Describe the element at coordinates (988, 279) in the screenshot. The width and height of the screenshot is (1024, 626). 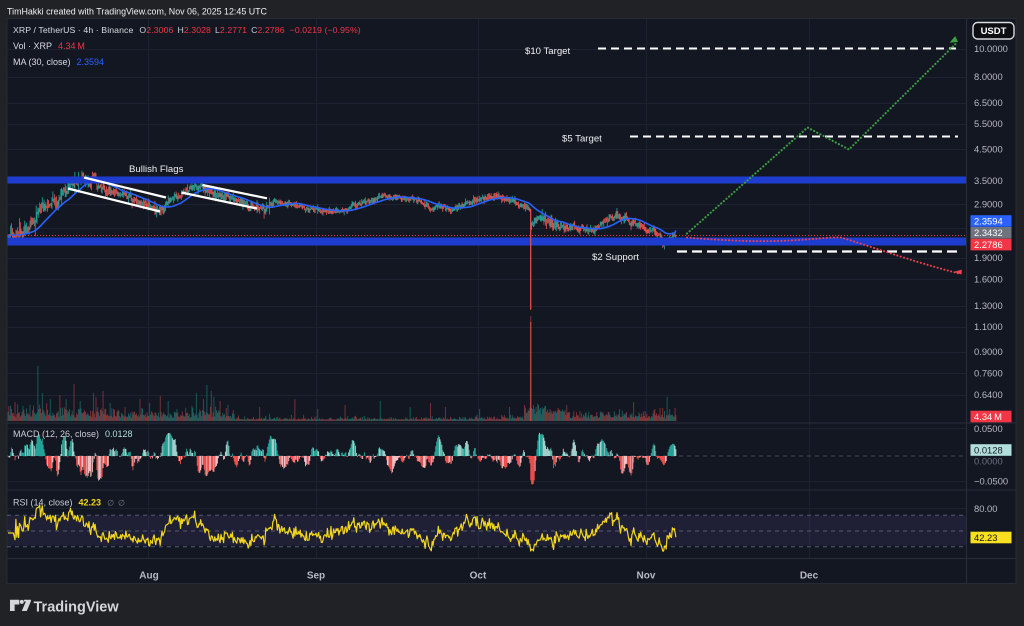
I see `svg-text: 1.6000` at that location.